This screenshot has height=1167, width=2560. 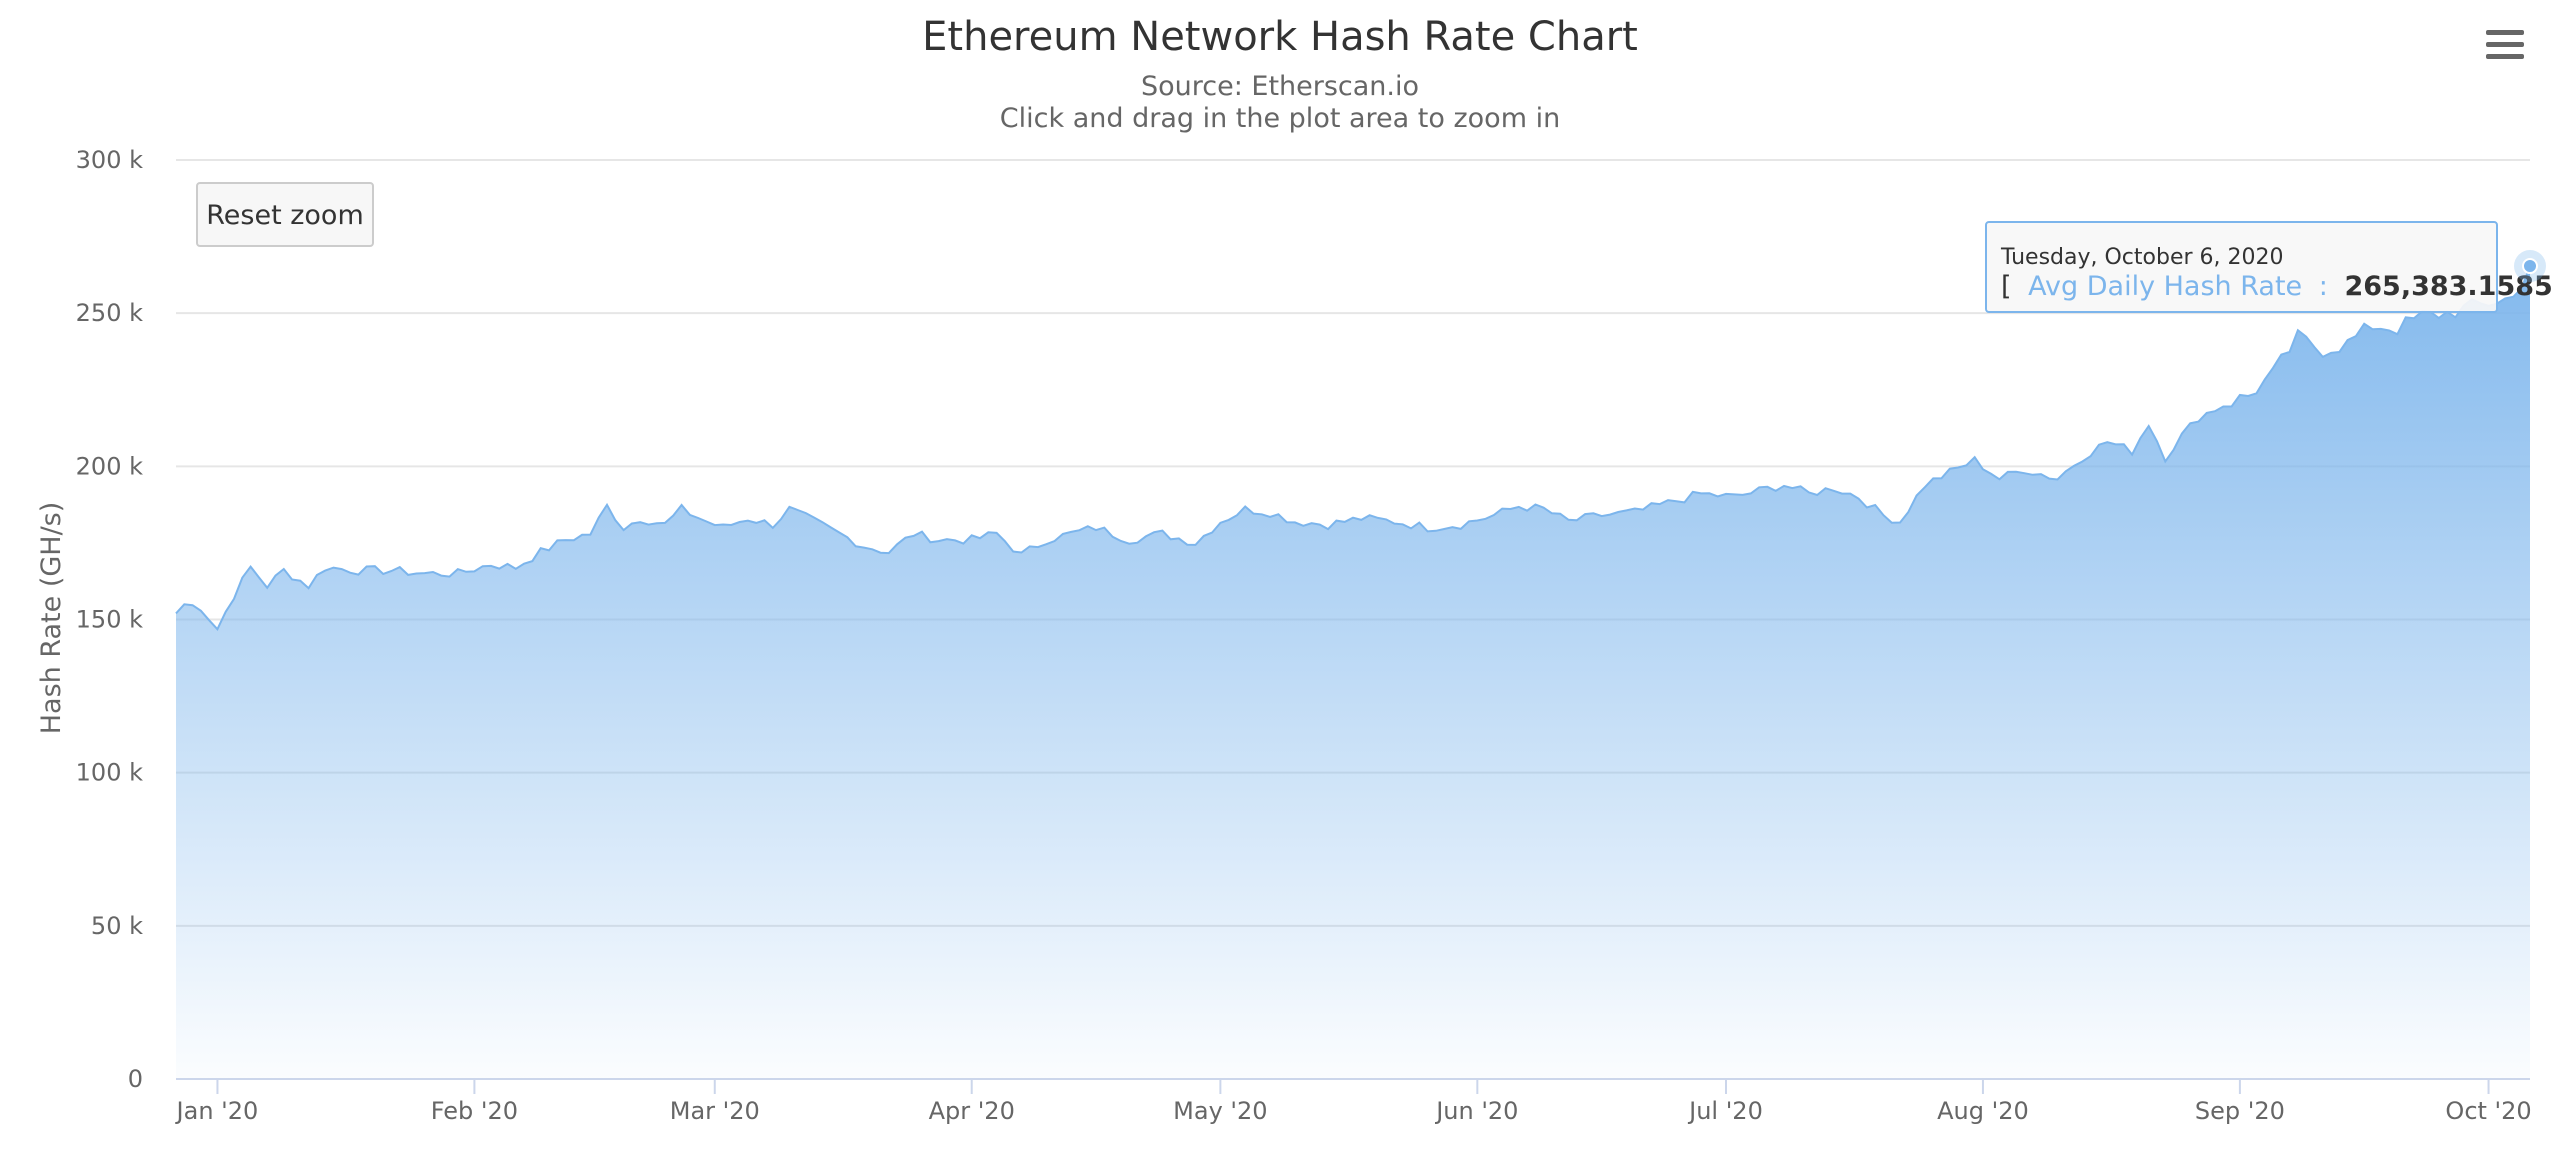 I want to click on y-tick-label: 50 k, so click(x=117, y=926).